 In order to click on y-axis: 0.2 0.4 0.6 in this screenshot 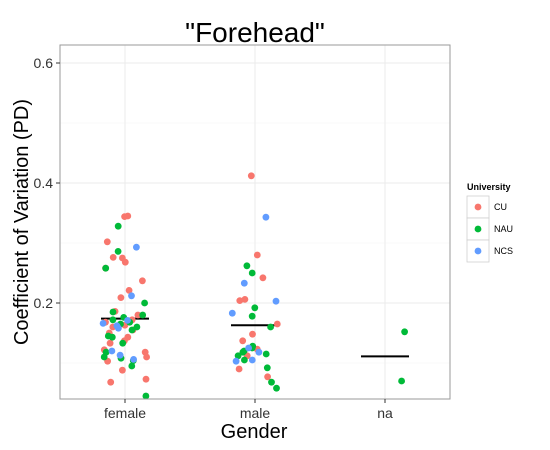, I will do `click(47, 183)`.